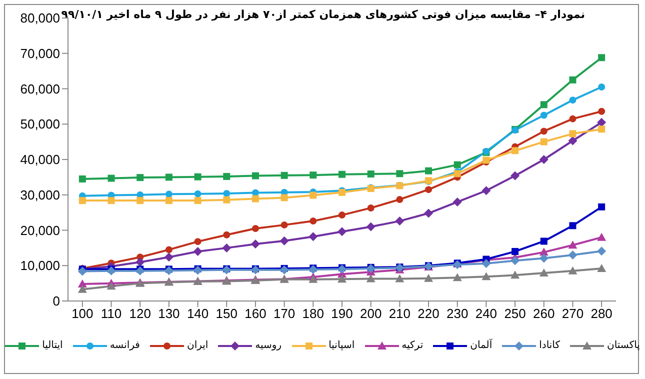 This screenshot has height=379, width=645. What do you see at coordinates (40, 160) in the screenshot?
I see `y-tick-label: 40,000` at bounding box center [40, 160].